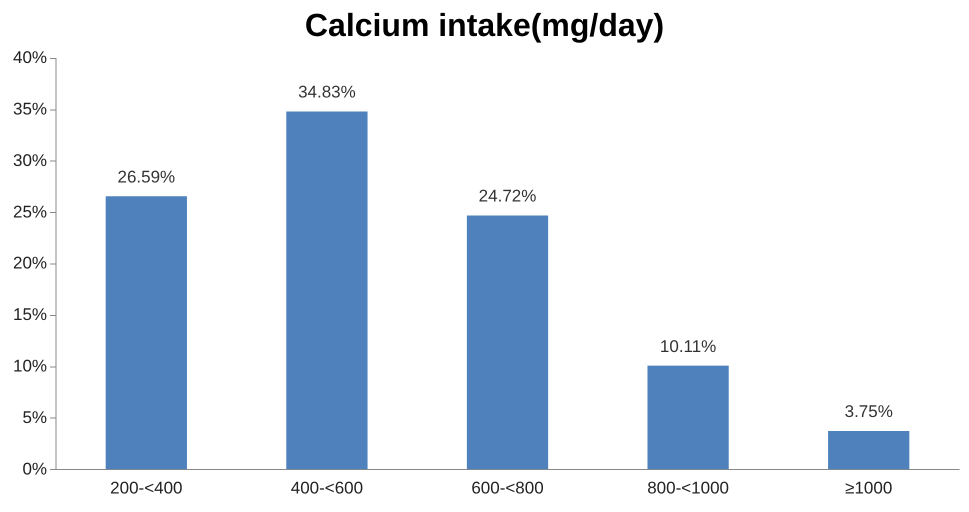 The image size is (969, 512). What do you see at coordinates (327, 488) in the screenshot?
I see `x-tick-label: 400-<600` at bounding box center [327, 488].